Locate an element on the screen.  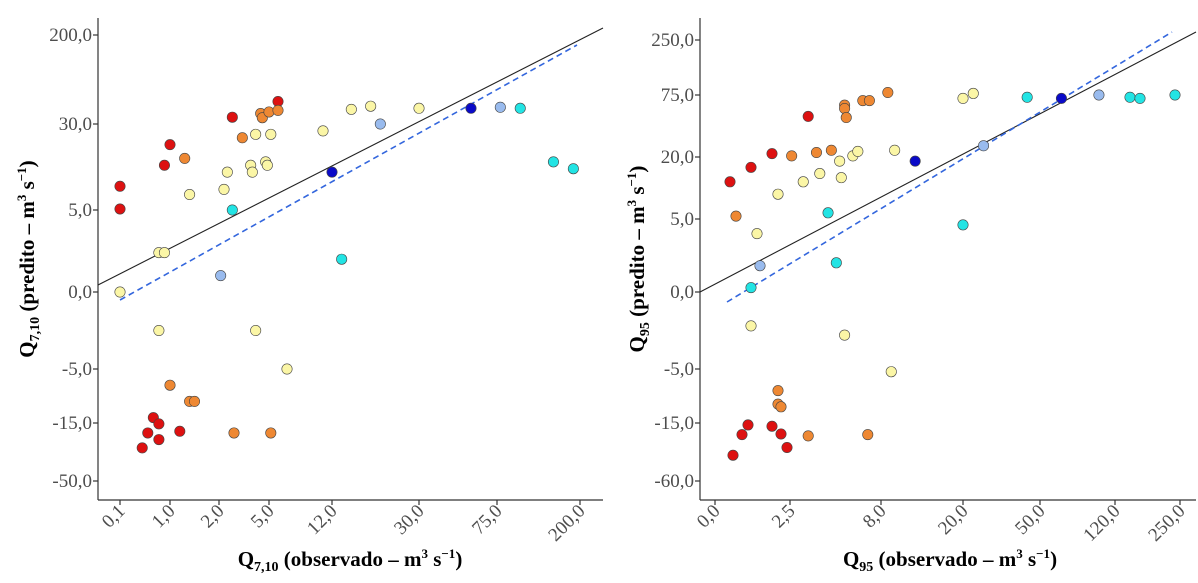
y-tick-label: 20,0 is located at coordinates (677, 157).